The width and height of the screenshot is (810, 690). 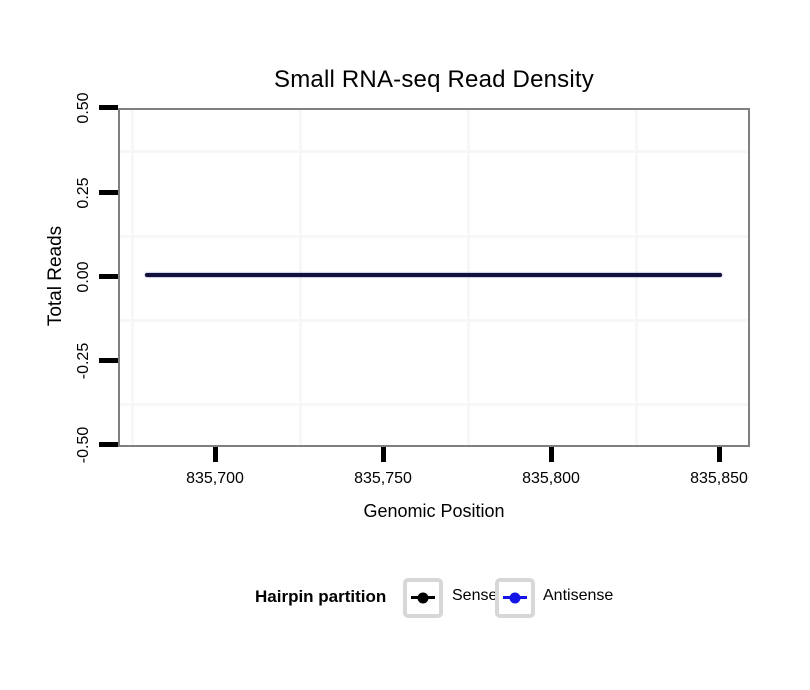 I want to click on read-density-line, so click(x=433, y=275).